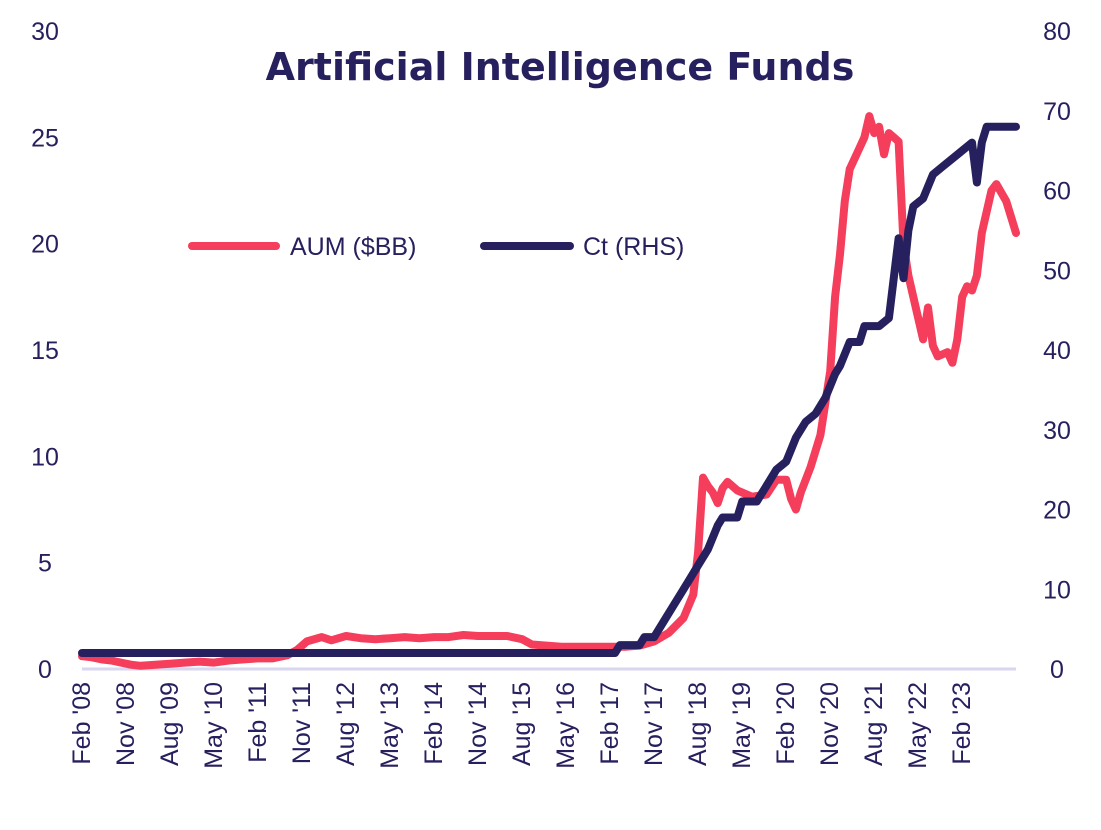 This screenshot has width=1101, height=830. Describe the element at coordinates (874, 724) in the screenshot. I see `x-tick-label: Aug '21` at that location.